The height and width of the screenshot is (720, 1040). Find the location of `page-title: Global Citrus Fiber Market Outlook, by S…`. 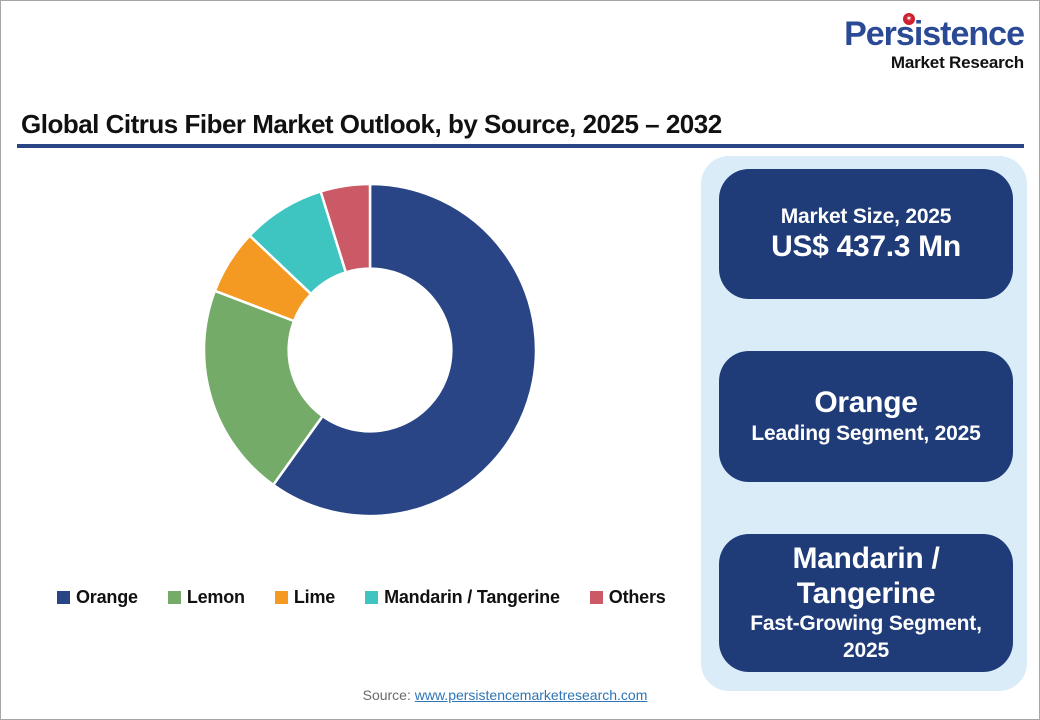

page-title: Global Citrus Fiber Market Outlook, by S… is located at coordinates (371, 124).